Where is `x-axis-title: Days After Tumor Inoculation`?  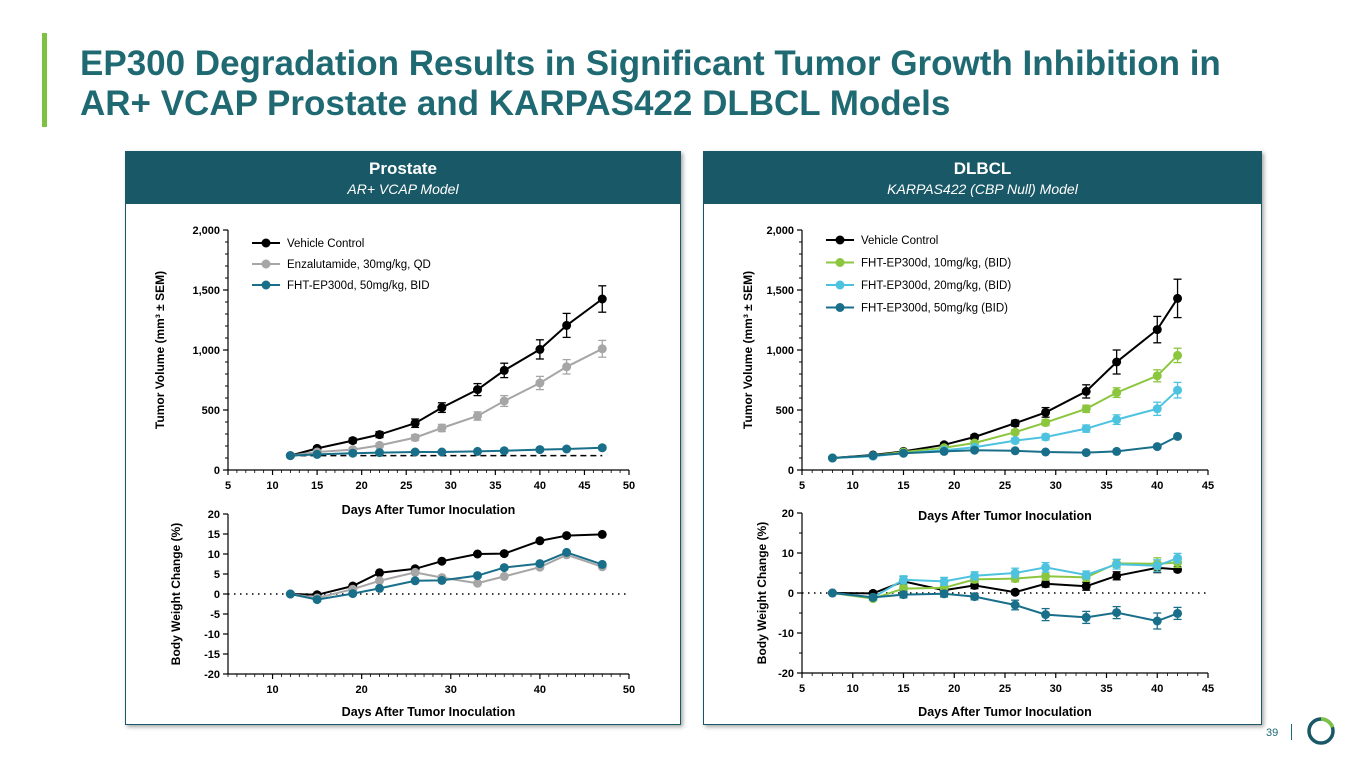 x-axis-title: Days After Tumor Inoculation is located at coordinates (429, 510).